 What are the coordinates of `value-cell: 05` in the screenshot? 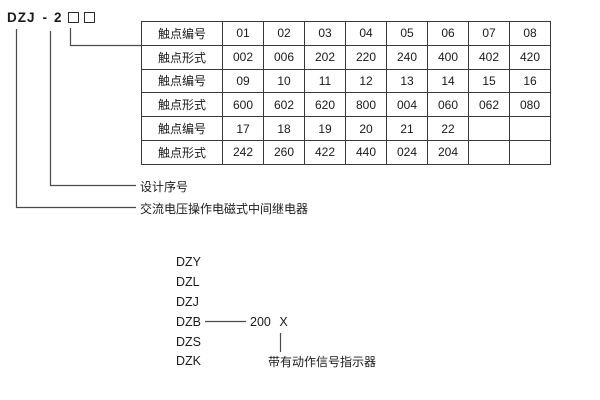 It's located at (407, 33).